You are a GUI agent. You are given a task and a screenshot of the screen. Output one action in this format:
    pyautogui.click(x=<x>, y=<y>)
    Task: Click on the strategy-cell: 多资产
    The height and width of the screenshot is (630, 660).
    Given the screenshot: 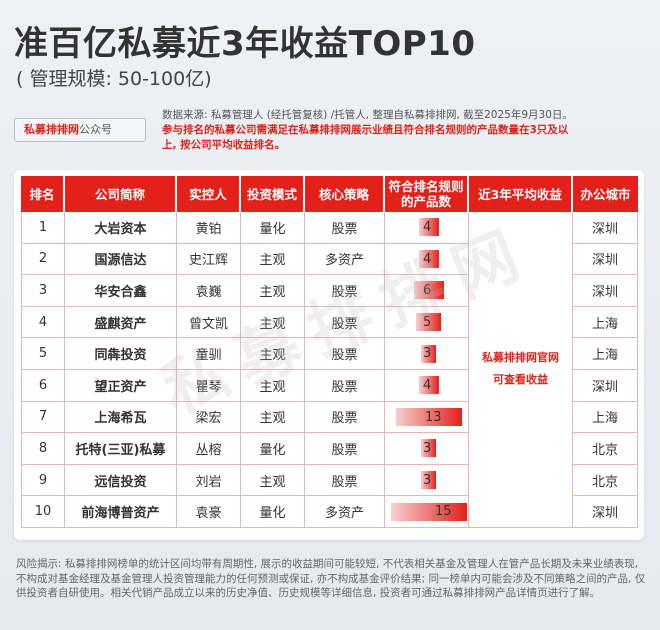 What is the action you would take?
    pyautogui.click(x=345, y=512)
    